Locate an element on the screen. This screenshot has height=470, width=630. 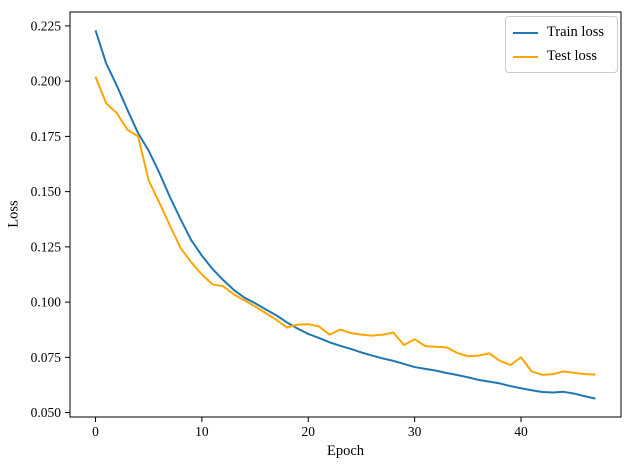
y-tick-label: 0.125 is located at coordinates (46, 246).